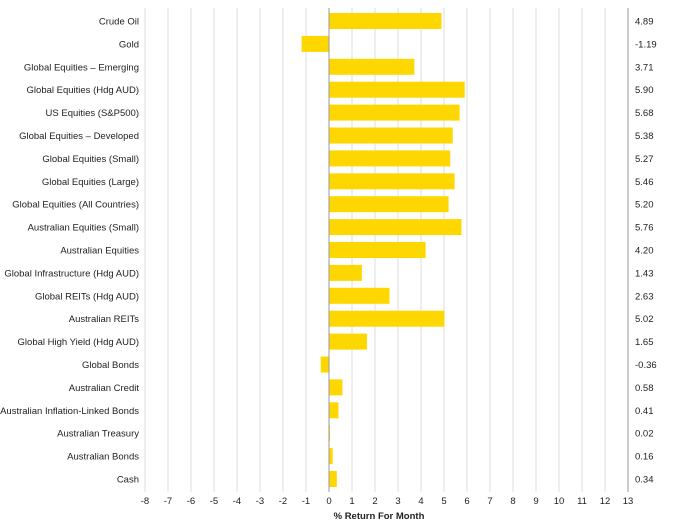 Image resolution: width=682 pixels, height=524 pixels. I want to click on value-label: 5.76, so click(644, 228).